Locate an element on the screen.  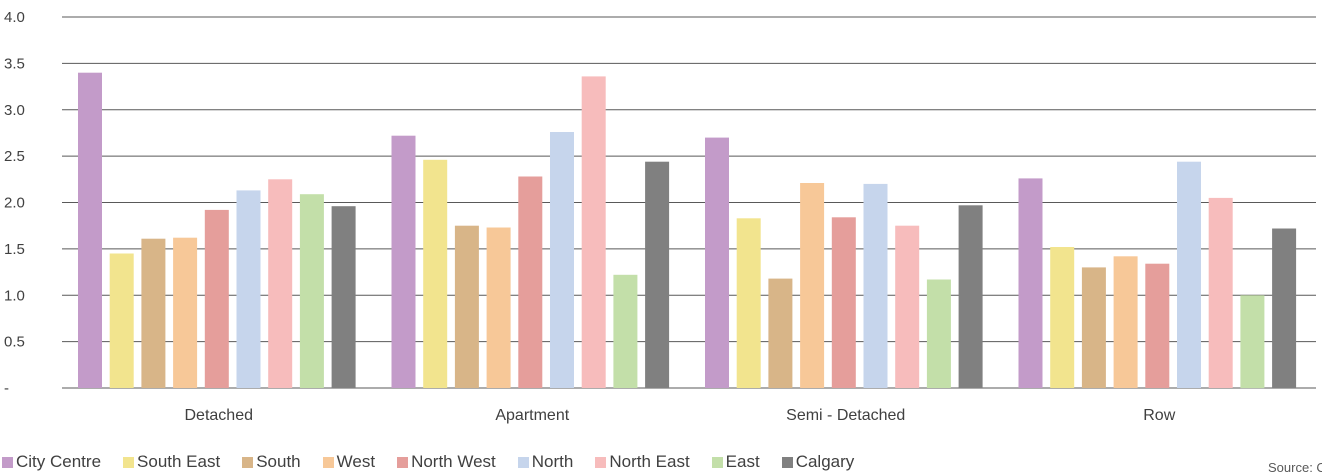
bar-west-semi-detached is located at coordinates (812, 285).